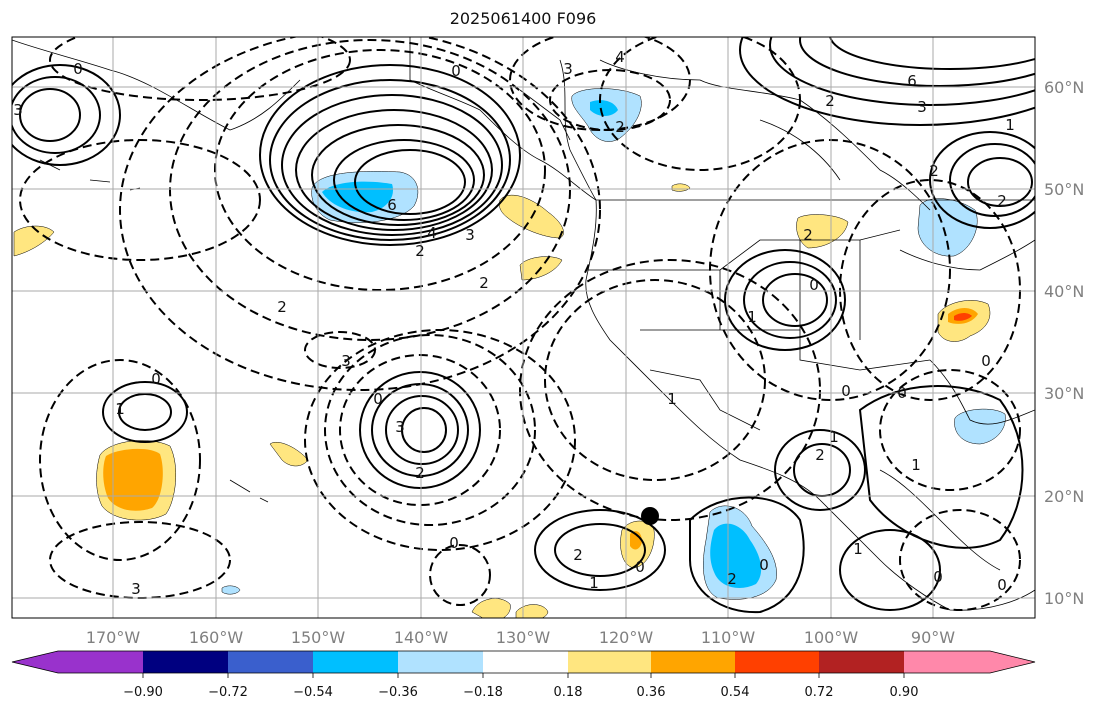  Describe the element at coordinates (980, 426) in the screenshot. I see `fill-negative-gulf` at that location.